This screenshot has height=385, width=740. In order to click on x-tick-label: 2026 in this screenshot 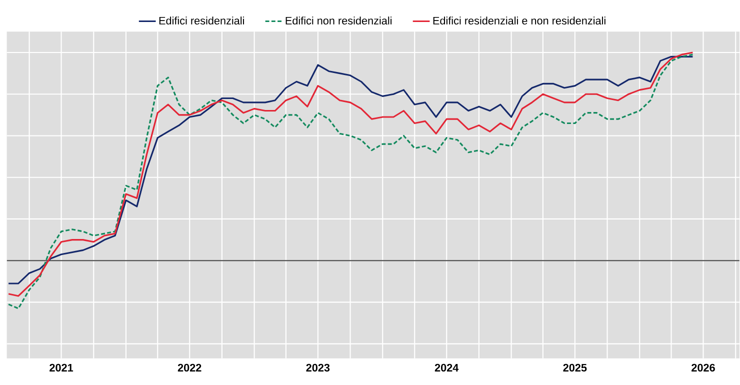, I will do `click(703, 368)`.